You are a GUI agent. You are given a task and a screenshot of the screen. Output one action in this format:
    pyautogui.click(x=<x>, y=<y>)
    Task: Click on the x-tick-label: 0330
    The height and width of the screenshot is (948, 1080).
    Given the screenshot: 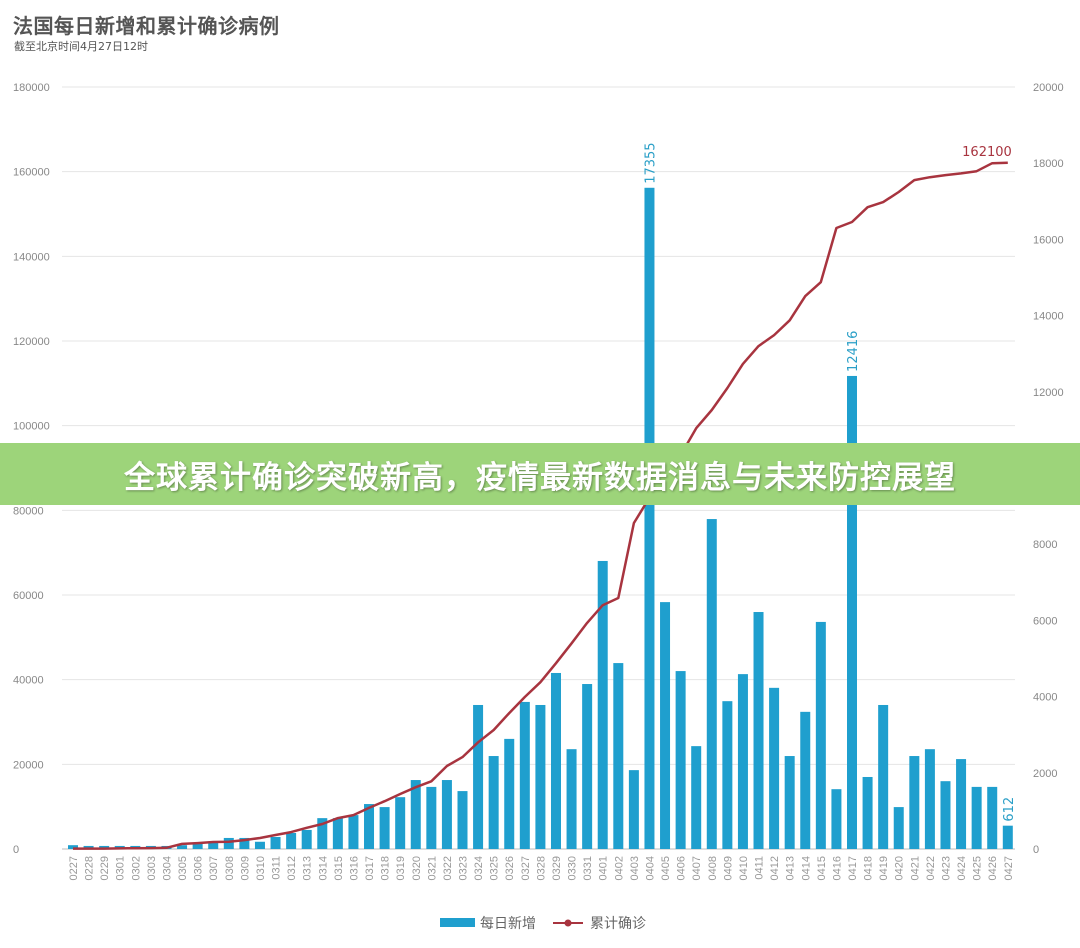 What is the action you would take?
    pyautogui.click(x=573, y=868)
    